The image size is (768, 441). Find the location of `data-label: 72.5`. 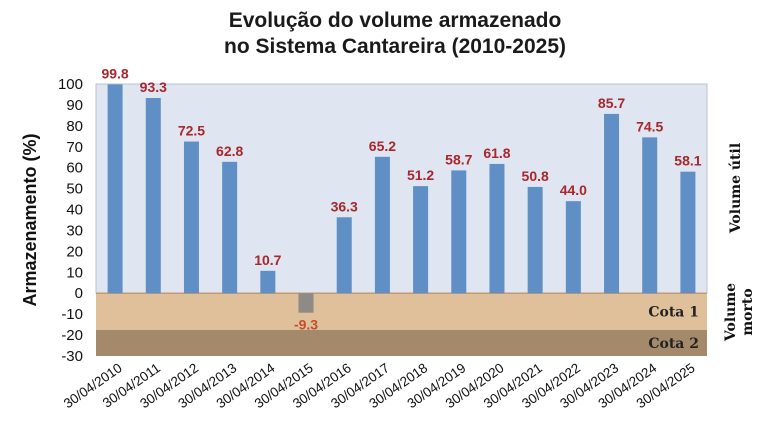

data-label: 72.5 is located at coordinates (191, 131).